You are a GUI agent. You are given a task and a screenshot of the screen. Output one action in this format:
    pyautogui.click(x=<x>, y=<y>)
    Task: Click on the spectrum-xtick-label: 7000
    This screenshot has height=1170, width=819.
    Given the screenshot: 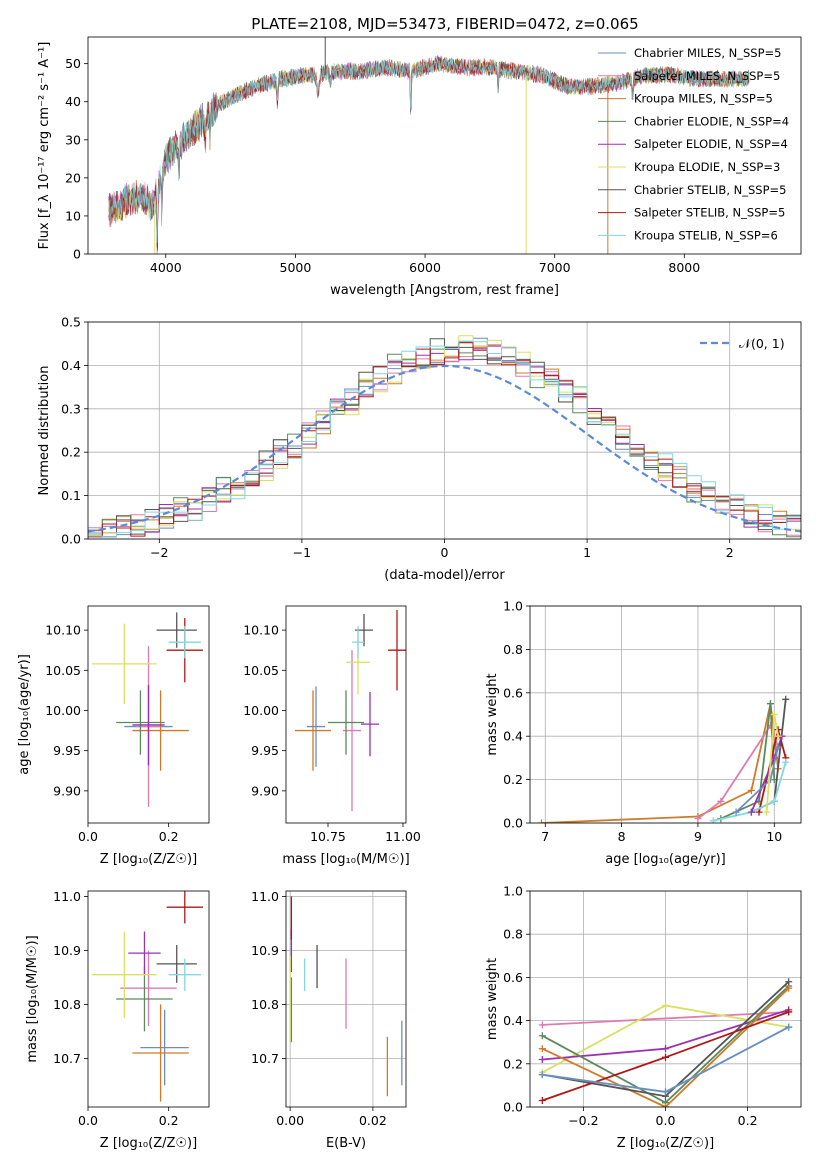 What is the action you would take?
    pyautogui.click(x=555, y=267)
    